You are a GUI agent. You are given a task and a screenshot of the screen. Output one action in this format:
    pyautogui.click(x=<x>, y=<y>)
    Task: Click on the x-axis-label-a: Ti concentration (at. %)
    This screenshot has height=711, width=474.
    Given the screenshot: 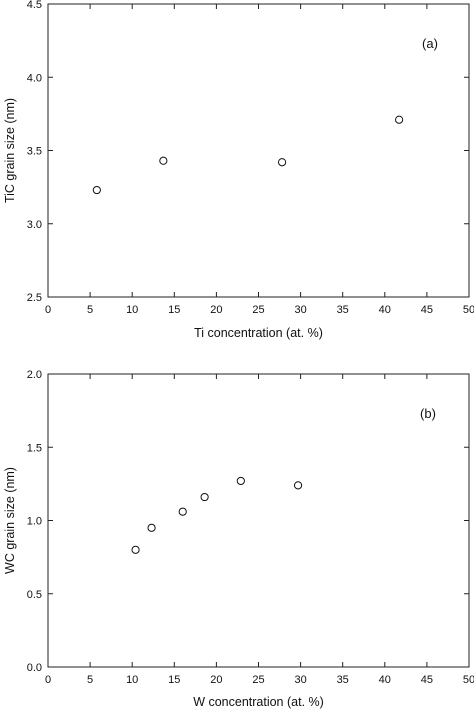 What is the action you would take?
    pyautogui.click(x=258, y=333)
    